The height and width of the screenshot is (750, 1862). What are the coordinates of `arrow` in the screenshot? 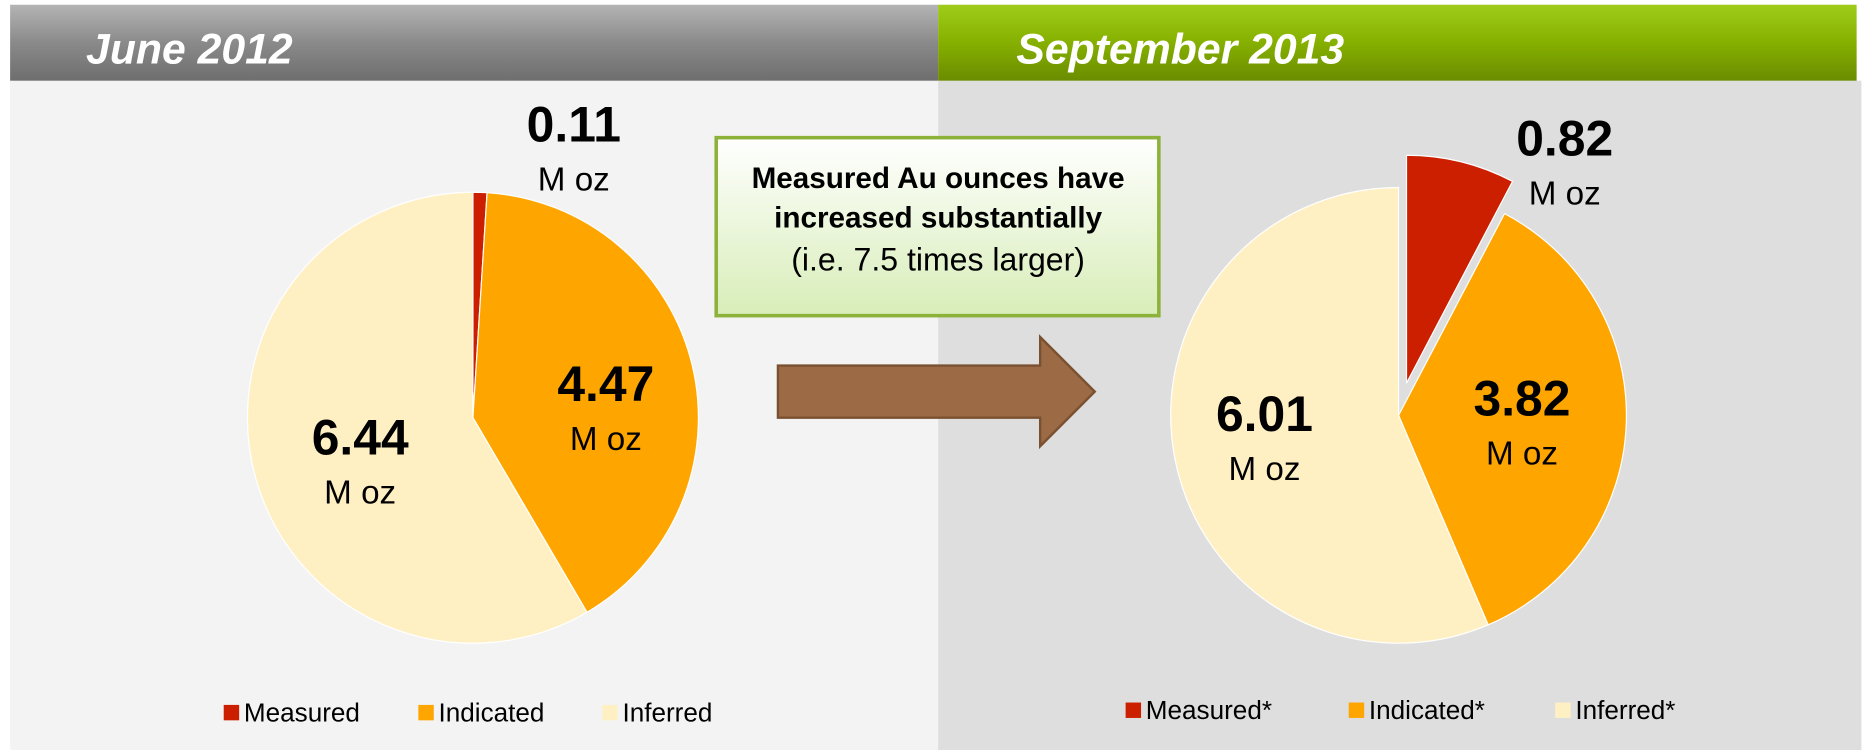 It's located at (936, 392).